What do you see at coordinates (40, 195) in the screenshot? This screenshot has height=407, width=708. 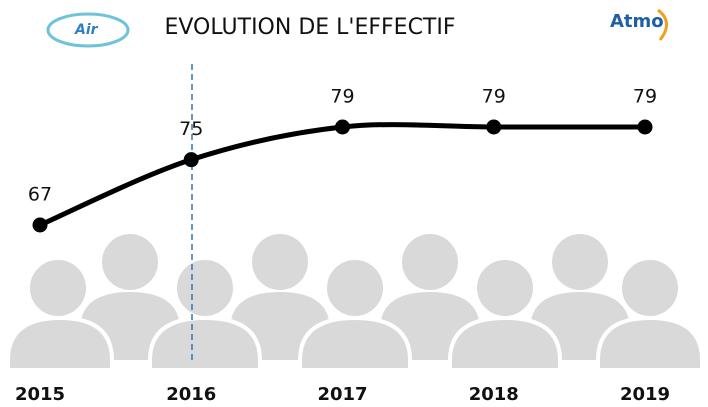 I see `value-label: 67` at bounding box center [40, 195].